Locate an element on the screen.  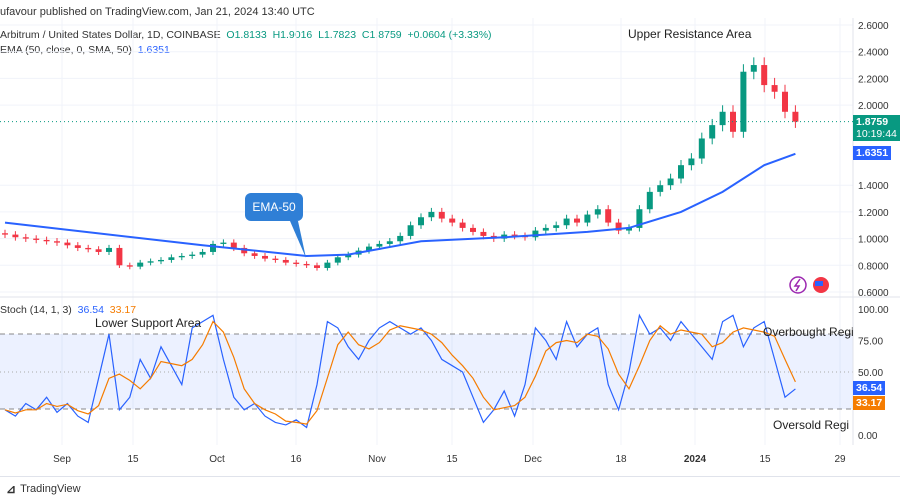
high: H1.9016 is located at coordinates (292, 35).